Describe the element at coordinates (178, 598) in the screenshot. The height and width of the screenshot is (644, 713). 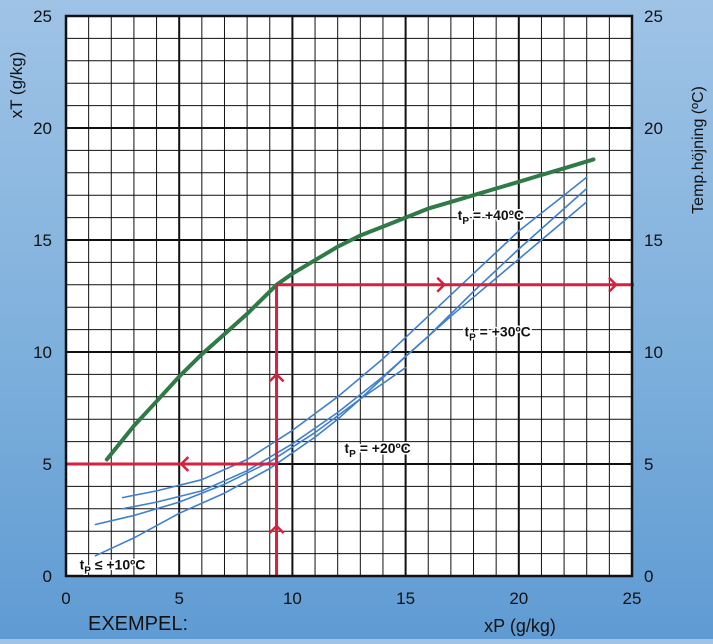
I see `x-tick-label: 5` at that location.